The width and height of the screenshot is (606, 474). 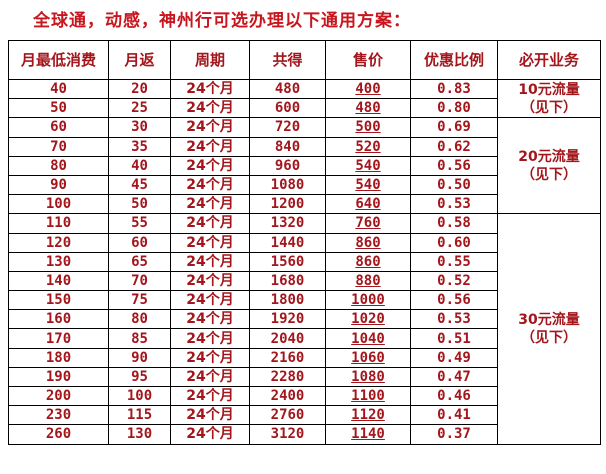 I want to click on price-cell: 1000, so click(x=368, y=300).